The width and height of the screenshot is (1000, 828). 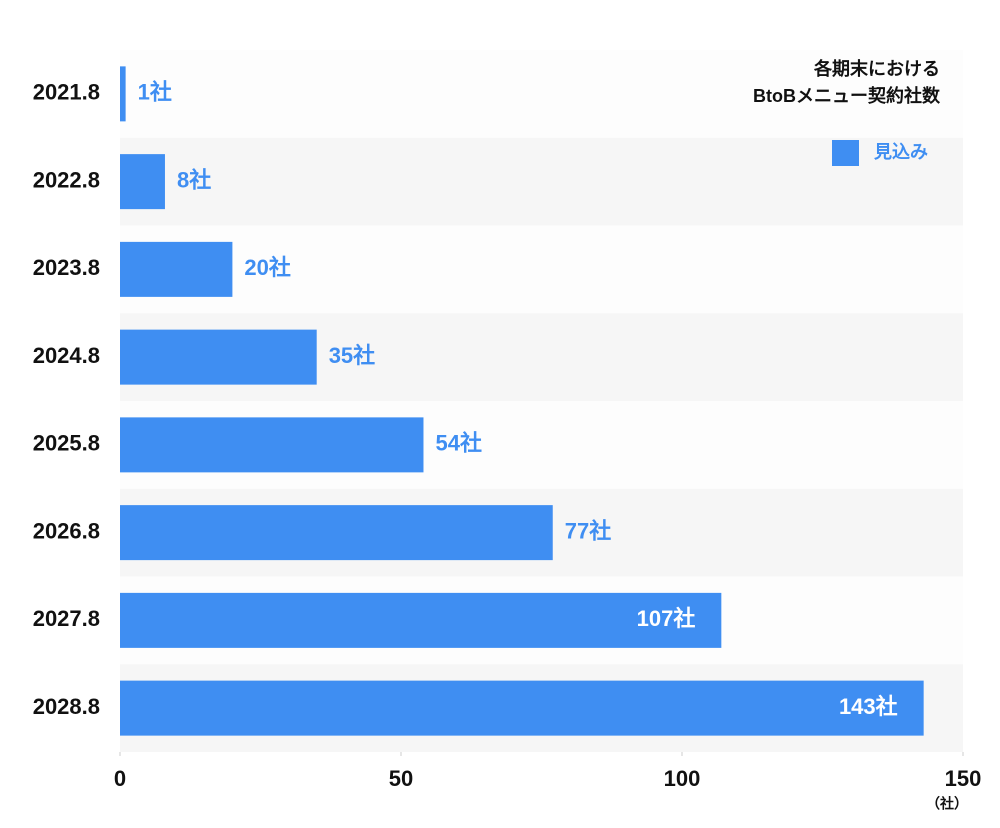 What do you see at coordinates (458, 443) in the screenshot?
I see `value-label: 54社` at bounding box center [458, 443].